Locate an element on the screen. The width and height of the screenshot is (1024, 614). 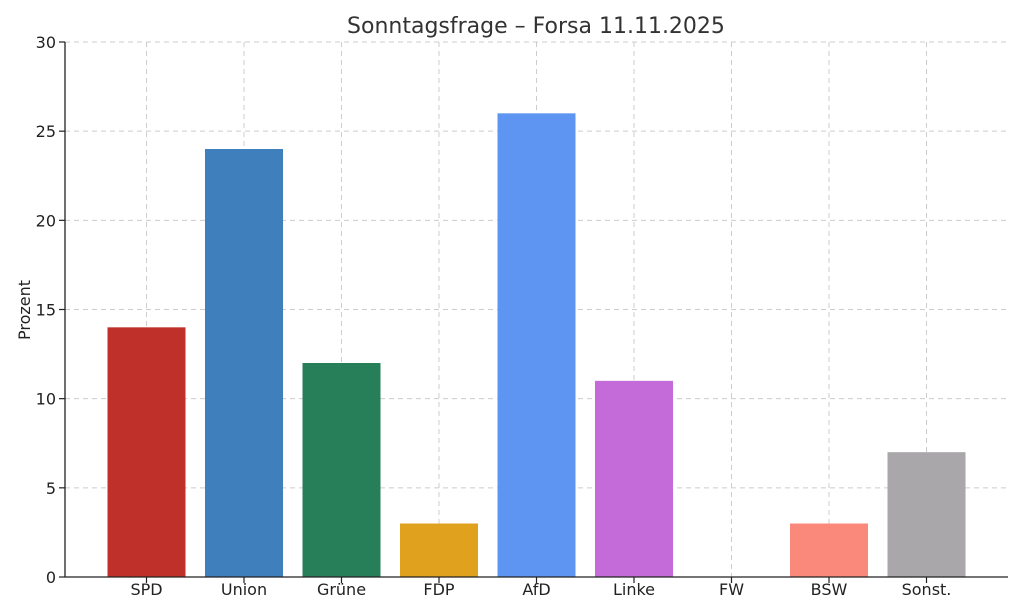
x-tick-label: AfD is located at coordinates (536, 589).